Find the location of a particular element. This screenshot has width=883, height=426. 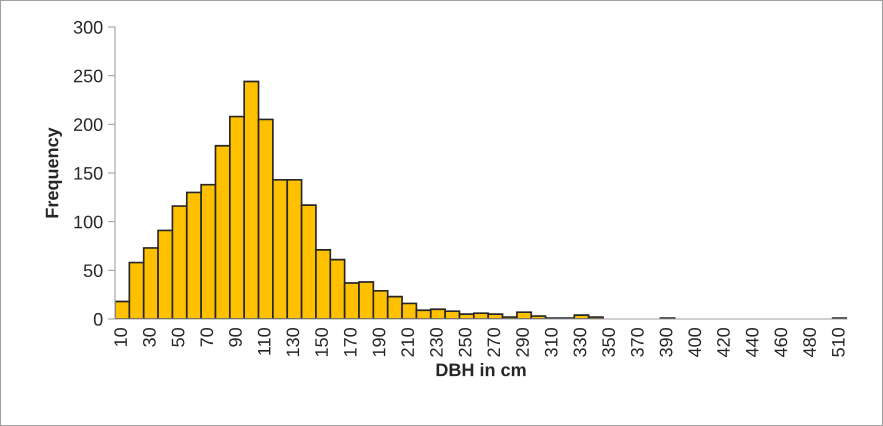

x-tick-label: 170 is located at coordinates (350, 342).